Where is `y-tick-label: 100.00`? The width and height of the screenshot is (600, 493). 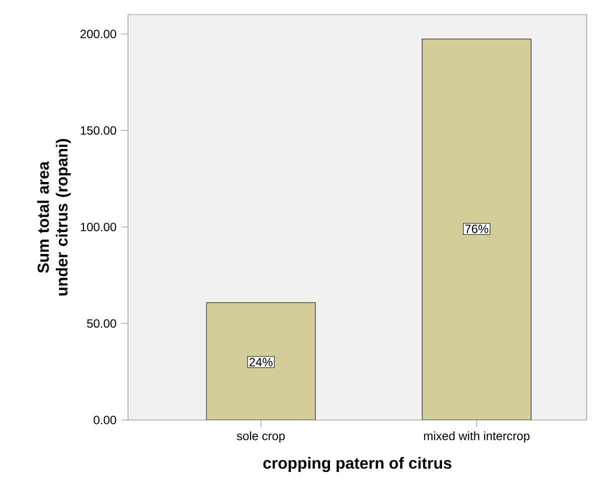 y-tick-label: 100.00 is located at coordinates (98, 227).